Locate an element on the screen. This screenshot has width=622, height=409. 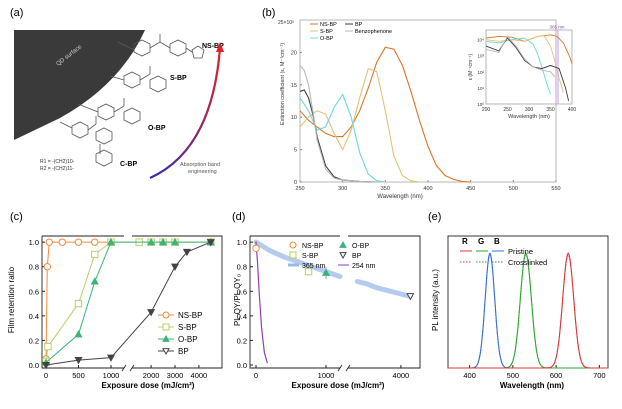
pl-curve-crosslinked-red is located at coordinates (528, 311).